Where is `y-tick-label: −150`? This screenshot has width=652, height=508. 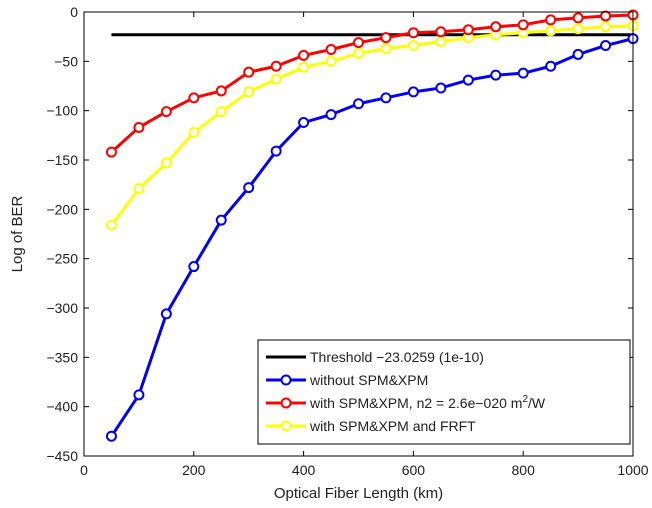
y-tick-label: −150 is located at coordinates (62, 160).